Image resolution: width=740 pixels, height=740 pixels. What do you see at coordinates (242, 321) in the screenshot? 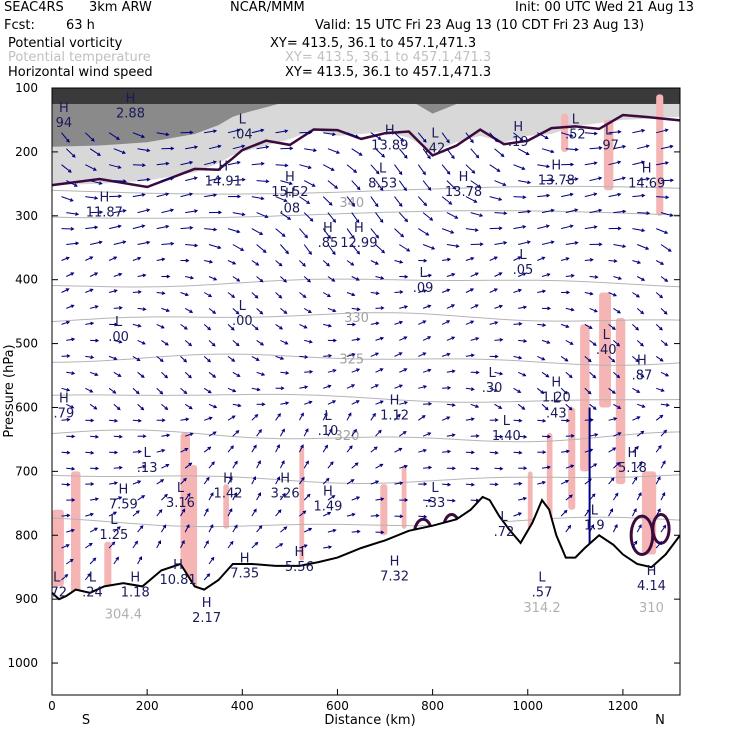
I see `pv-extremum-value: .00` at bounding box center [242, 321].